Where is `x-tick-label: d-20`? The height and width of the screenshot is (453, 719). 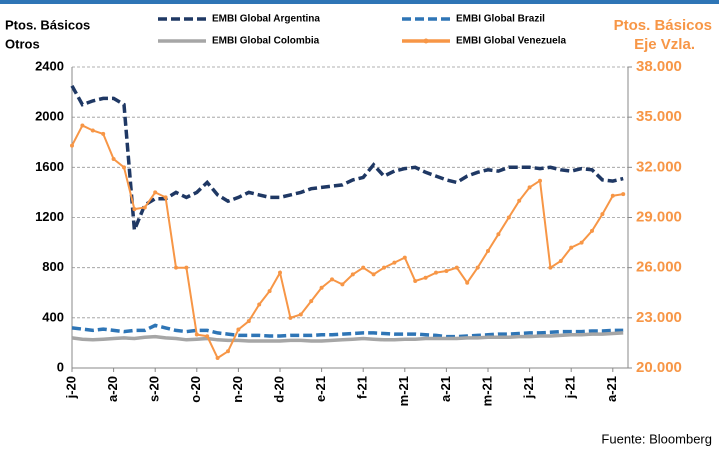
x-tick-label: d-20 is located at coordinates (278, 389).